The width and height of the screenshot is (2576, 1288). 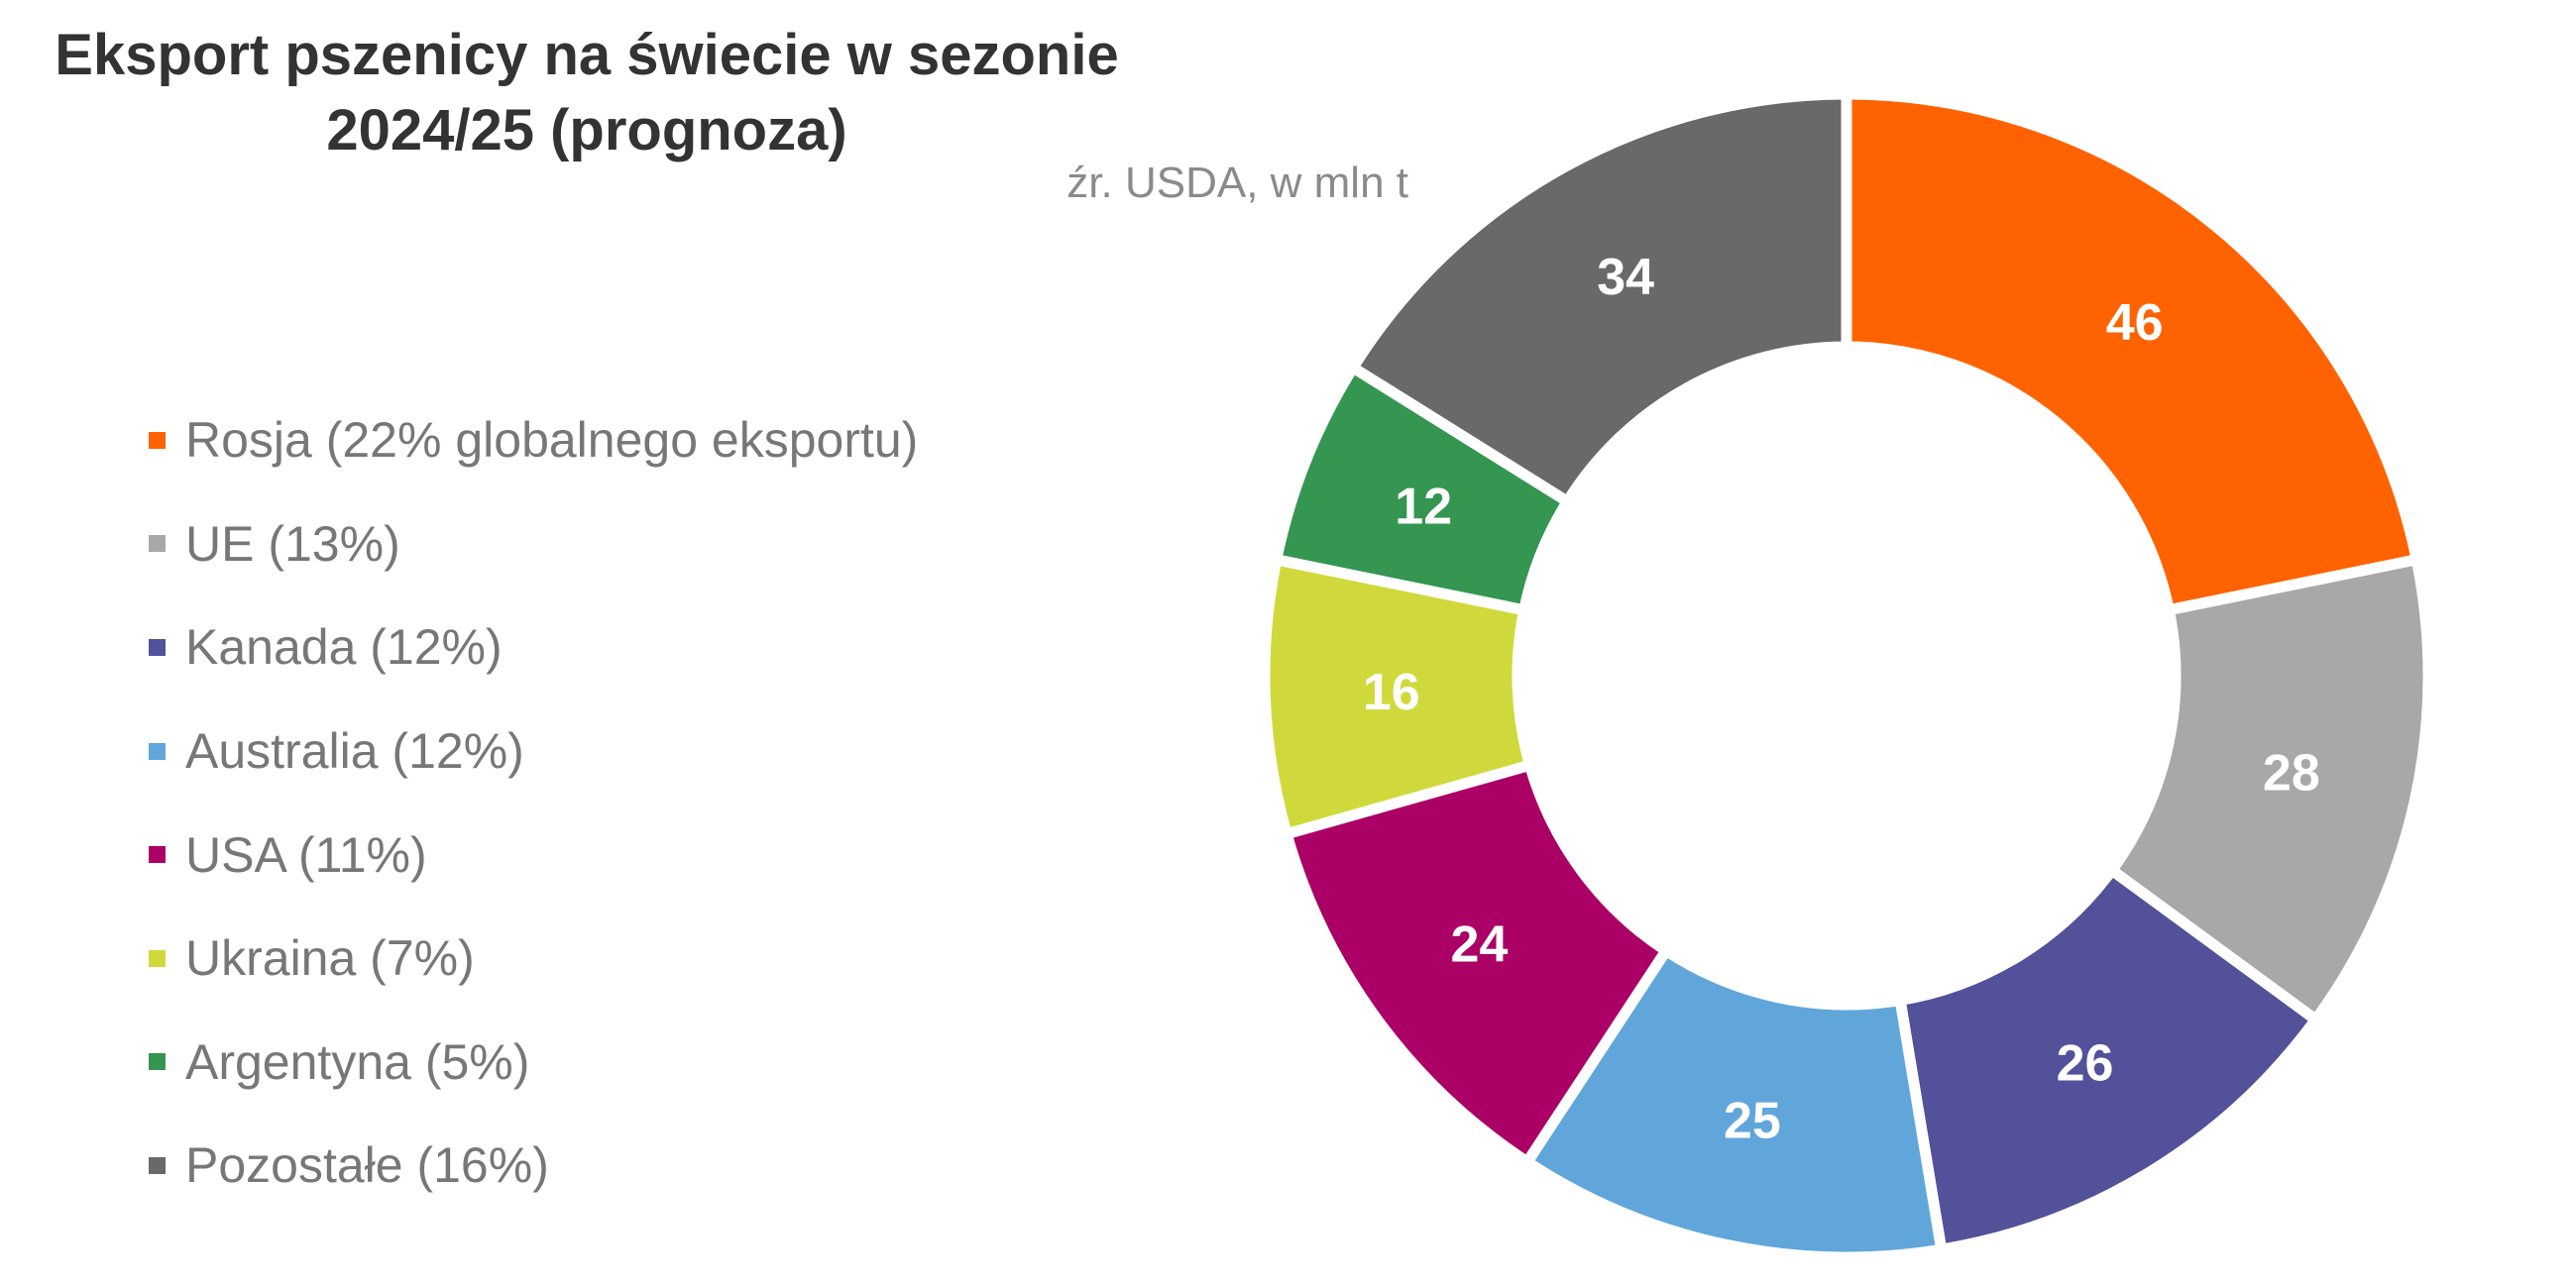 What do you see at coordinates (1237, 183) in the screenshot?
I see `chart-subtitle: źr. USDA, w mln t` at bounding box center [1237, 183].